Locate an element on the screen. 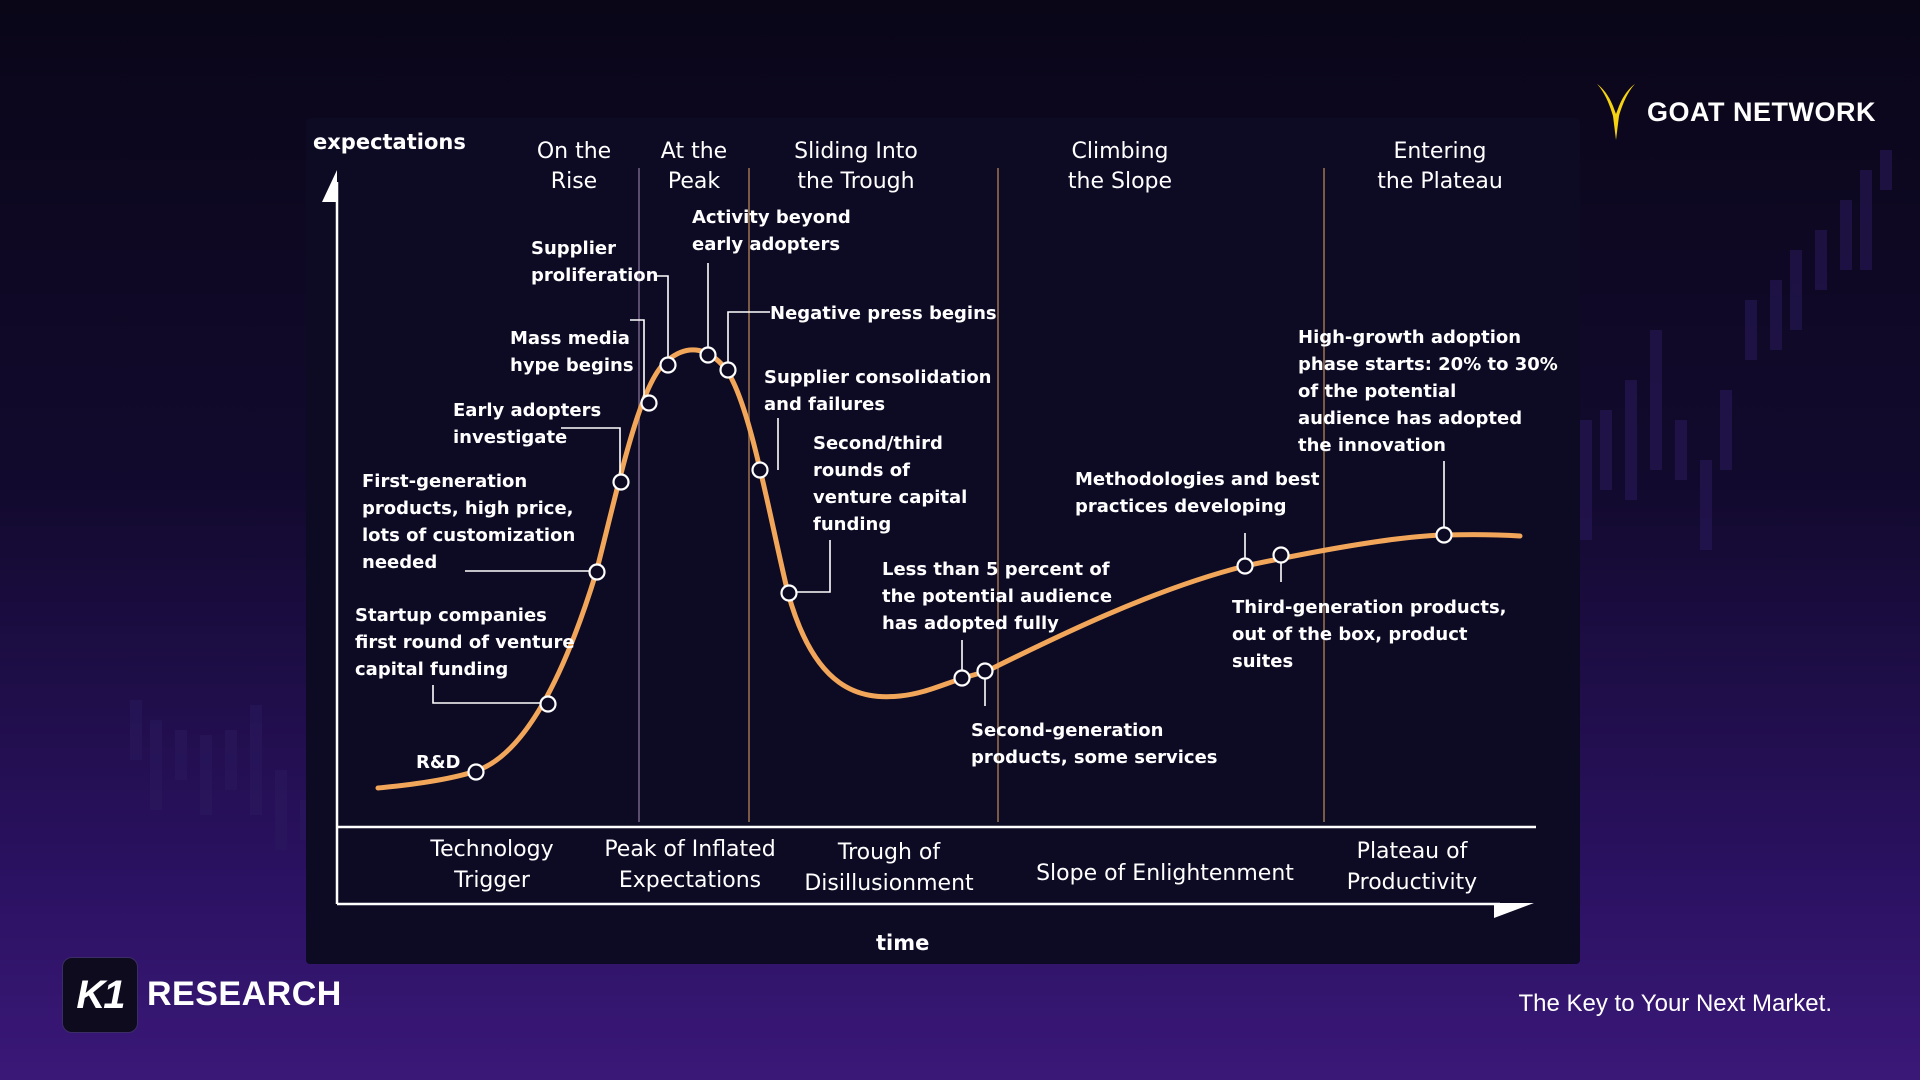 The height and width of the screenshot is (1080, 1920). phase-title-line: the Slope is located at coordinates (1120, 181).